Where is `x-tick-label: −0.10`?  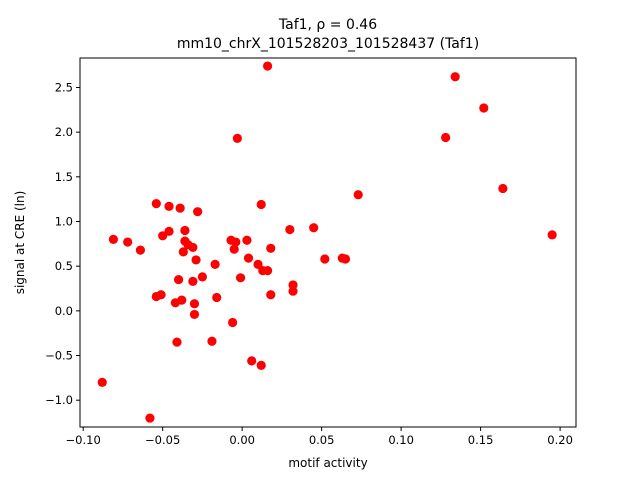
x-tick-label: −0.10 is located at coordinates (83, 440).